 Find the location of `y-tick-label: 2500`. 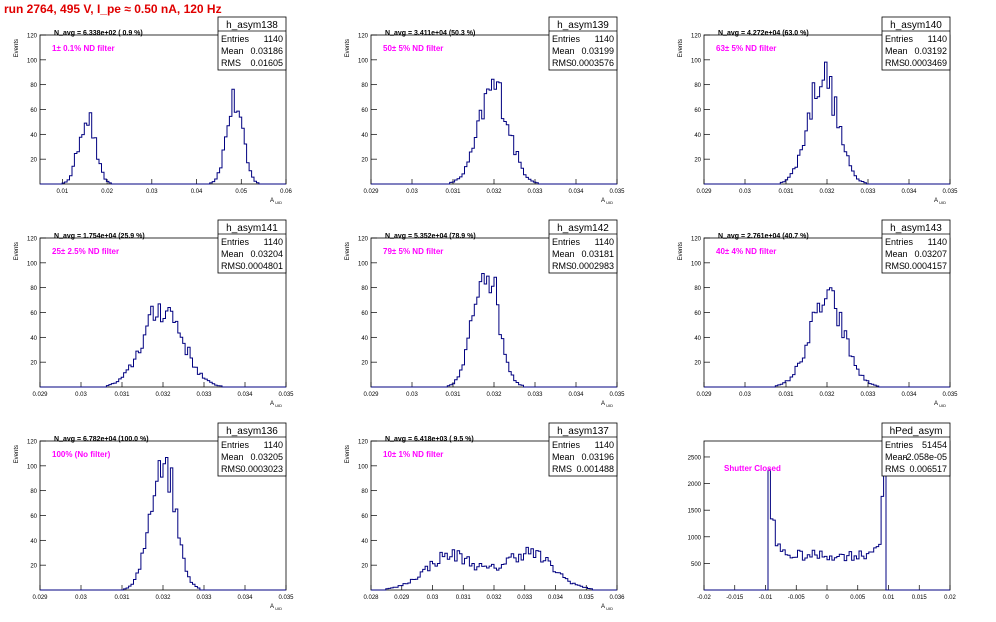

y-tick-label: 2500 is located at coordinates (695, 458).